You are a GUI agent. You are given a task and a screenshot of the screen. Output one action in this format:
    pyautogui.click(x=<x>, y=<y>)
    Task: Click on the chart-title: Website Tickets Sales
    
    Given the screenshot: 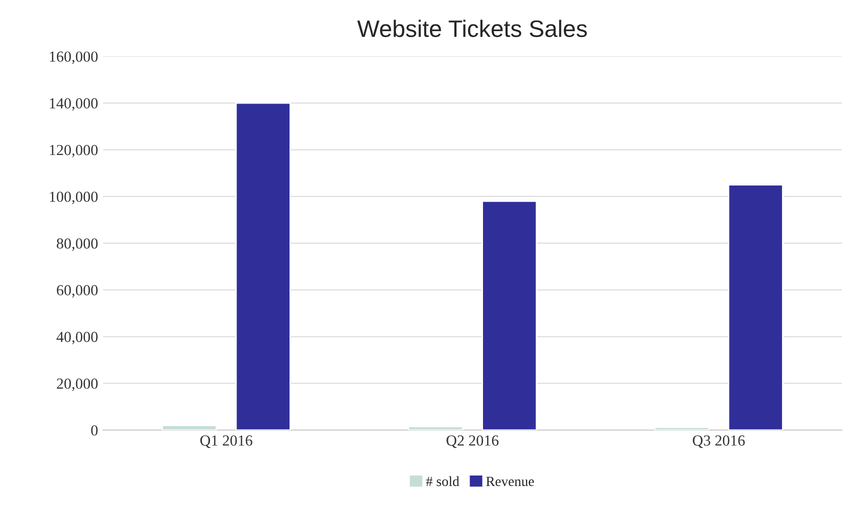 What is the action you would take?
    pyautogui.click(x=472, y=29)
    